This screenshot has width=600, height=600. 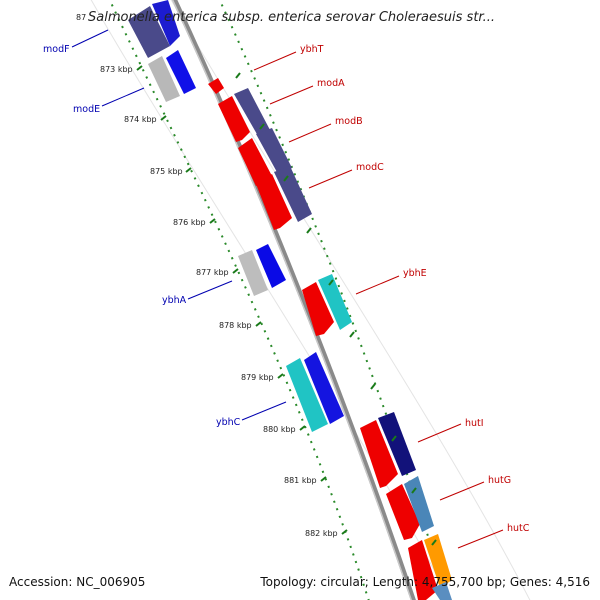 I want to click on gene-modB, so click(x=265, y=157).